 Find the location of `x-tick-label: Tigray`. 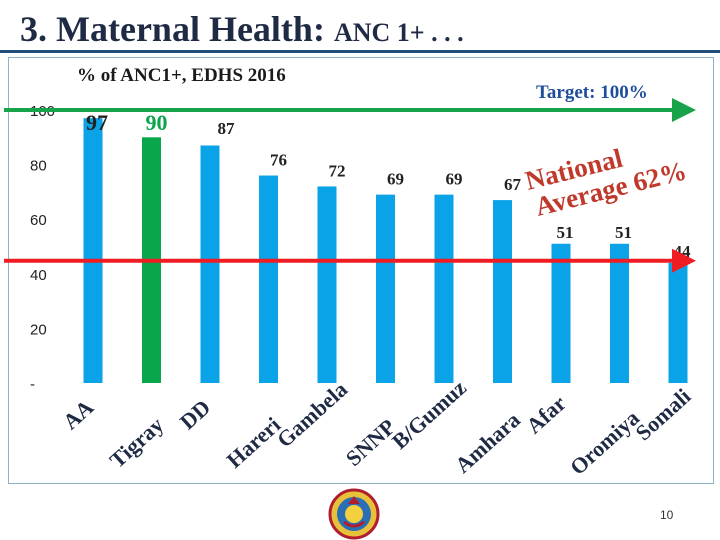

x-tick-label: Tigray is located at coordinates (137, 442).